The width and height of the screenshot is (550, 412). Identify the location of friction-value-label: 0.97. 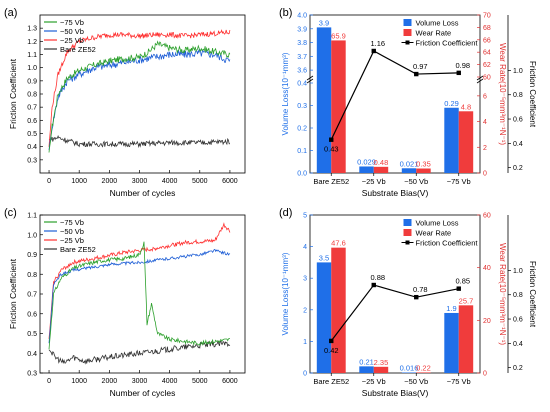
(420, 66).